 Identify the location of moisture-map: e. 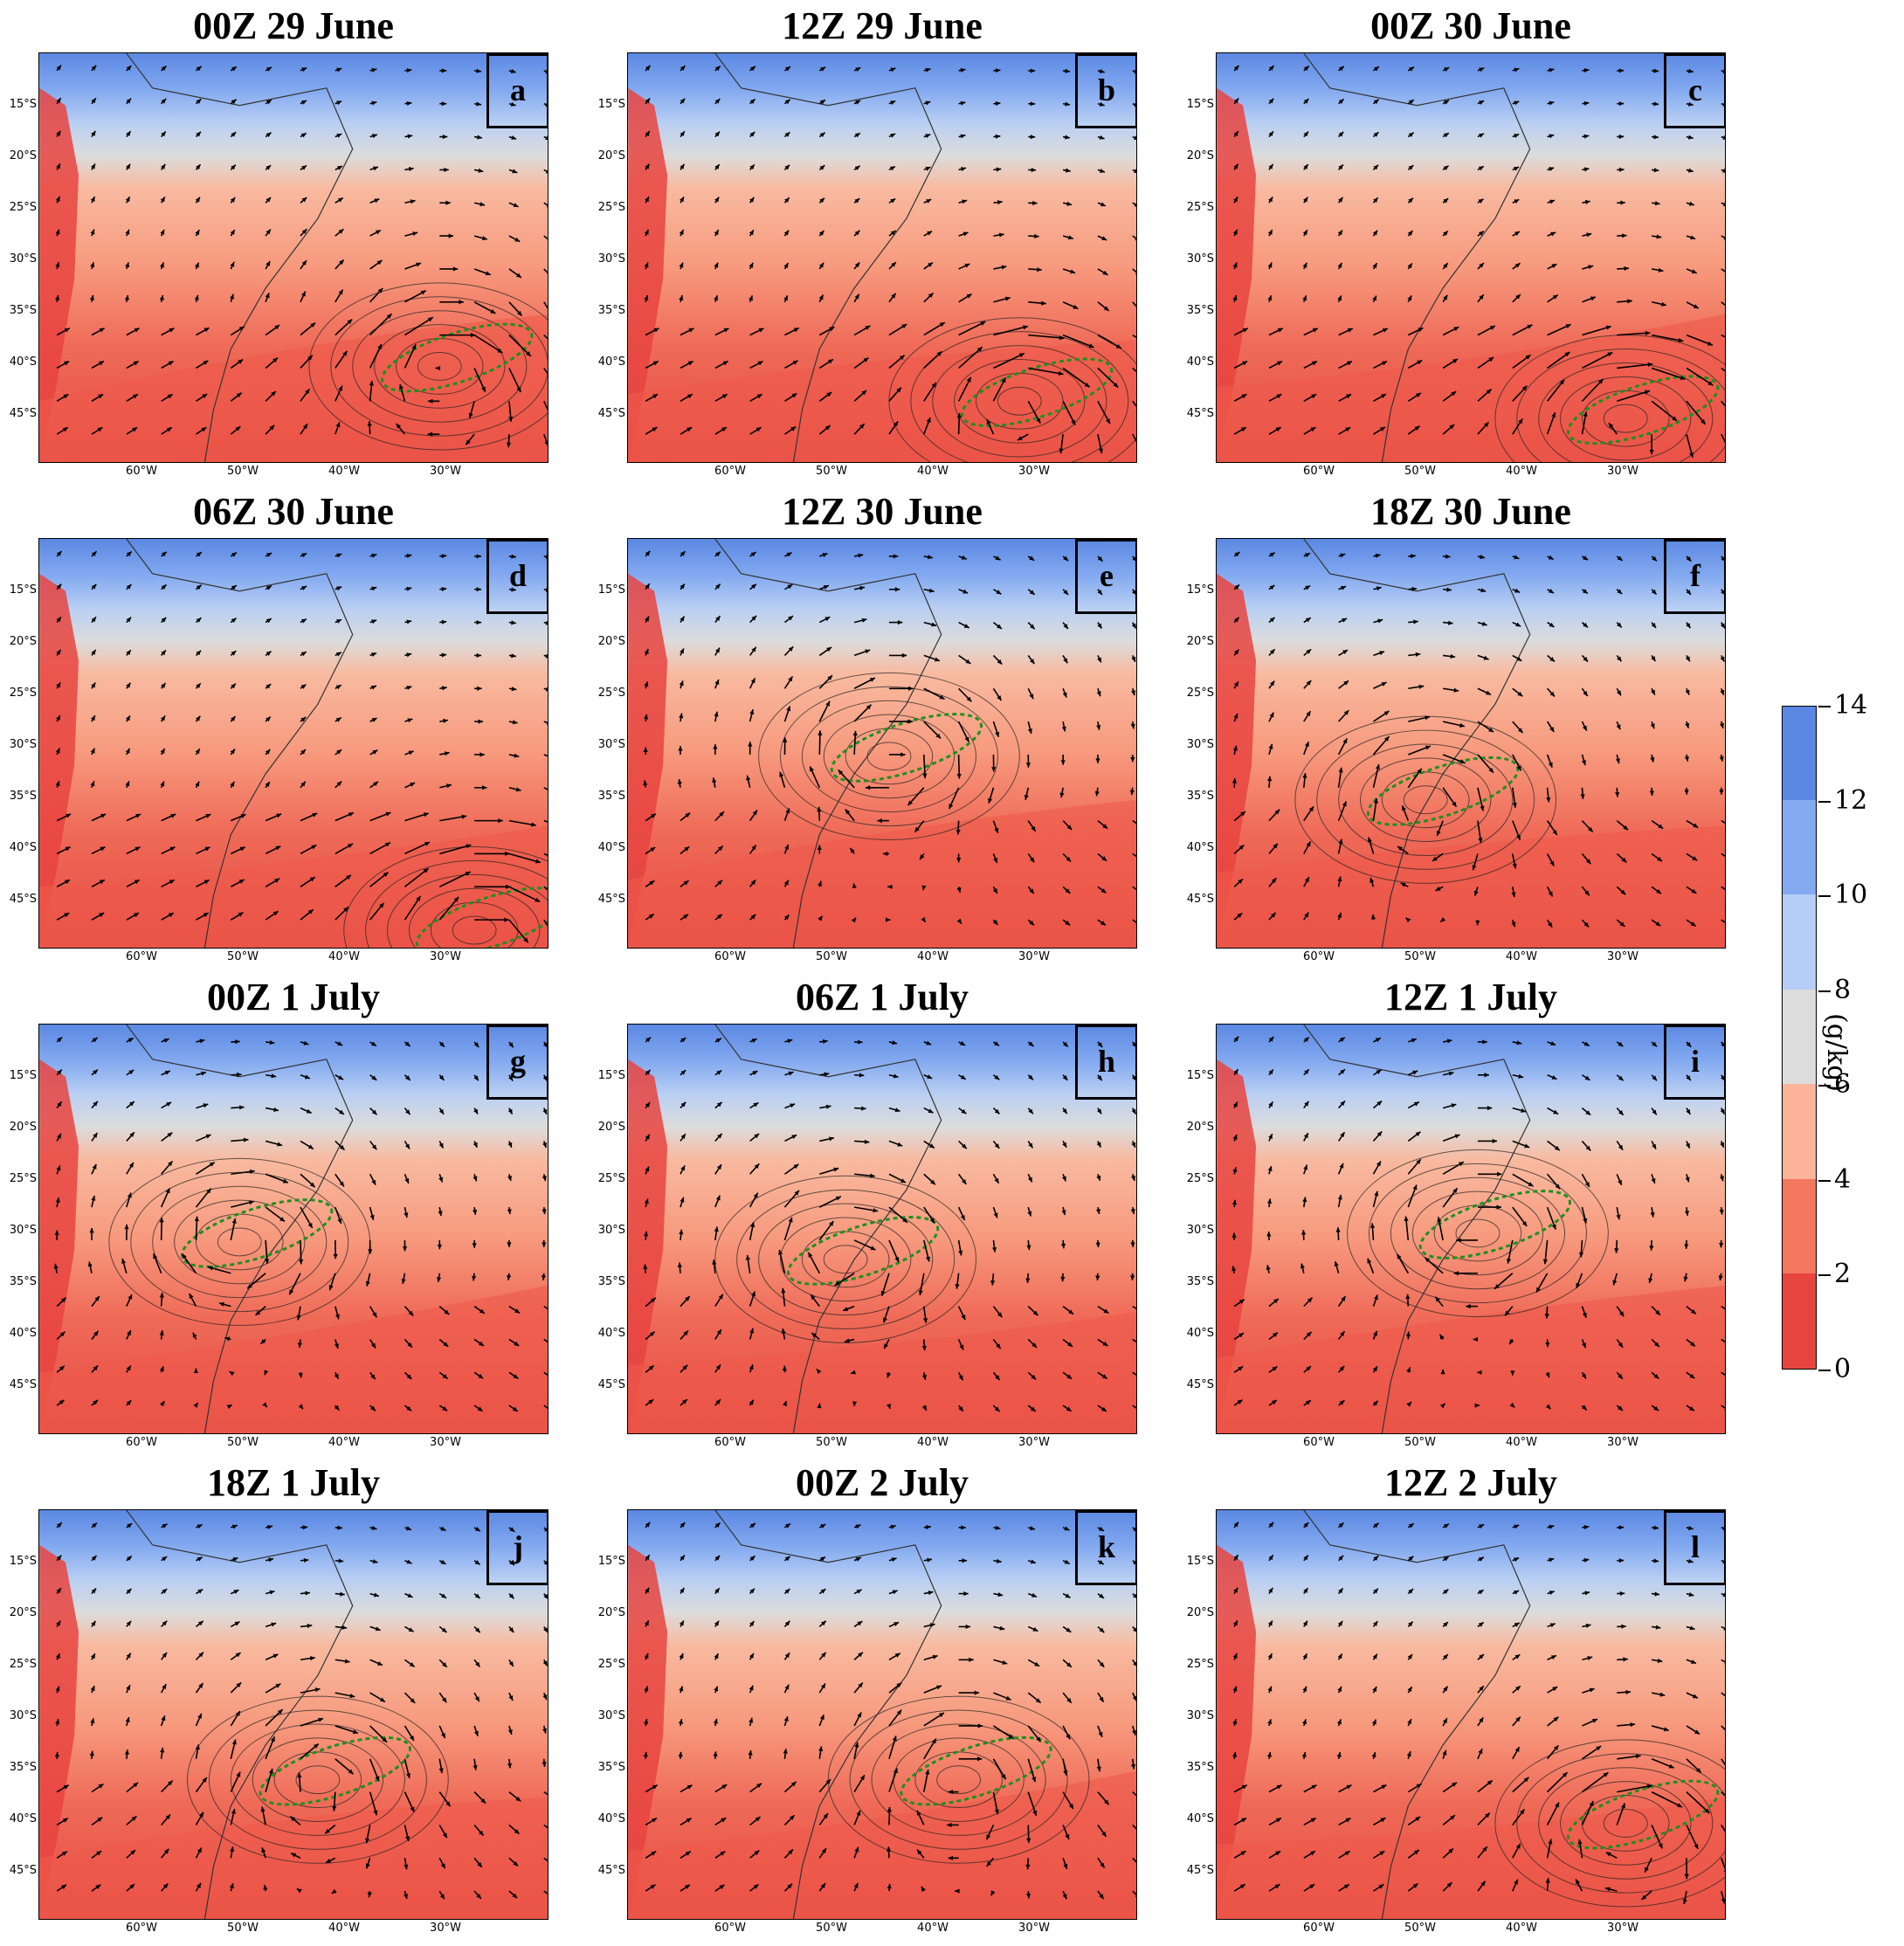
(882, 743).